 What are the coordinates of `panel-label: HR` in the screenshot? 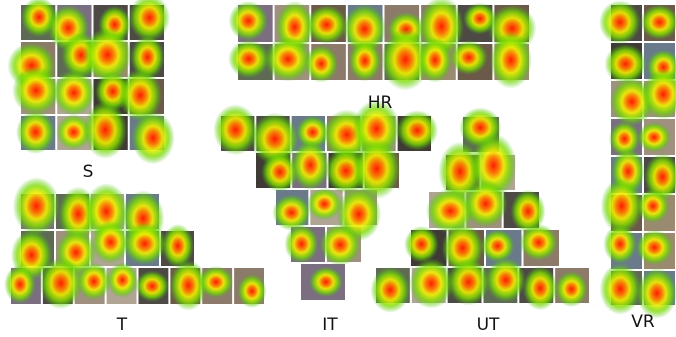 It's located at (380, 103).